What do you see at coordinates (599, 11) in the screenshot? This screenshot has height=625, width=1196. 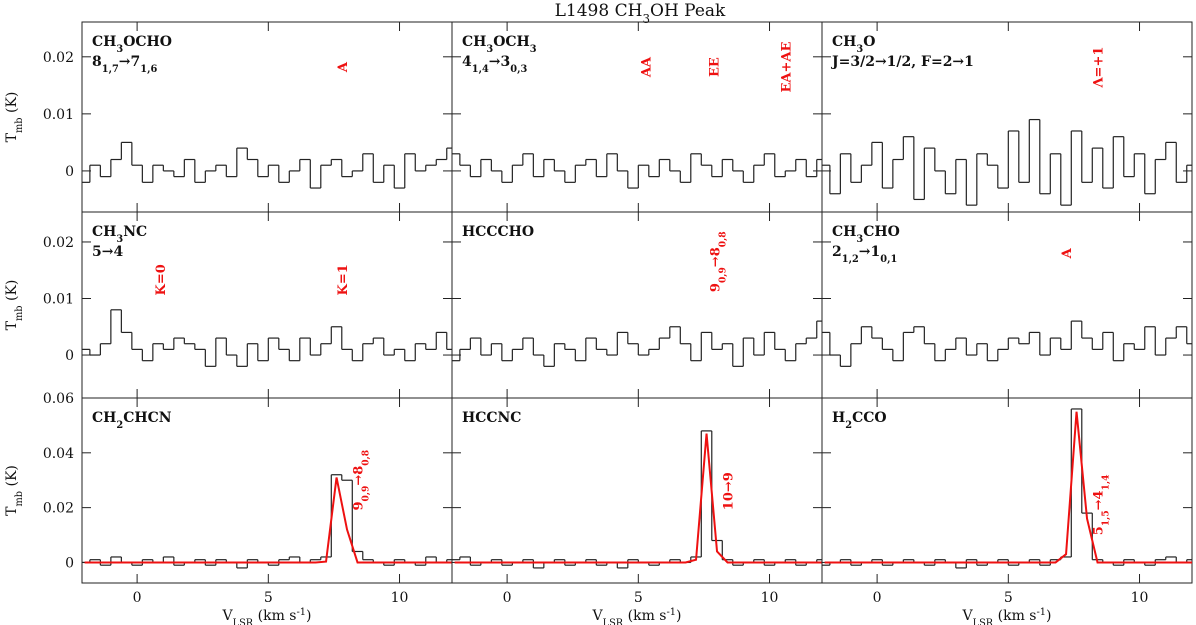 I see `text-run: L1498 CH` at bounding box center [599, 11].